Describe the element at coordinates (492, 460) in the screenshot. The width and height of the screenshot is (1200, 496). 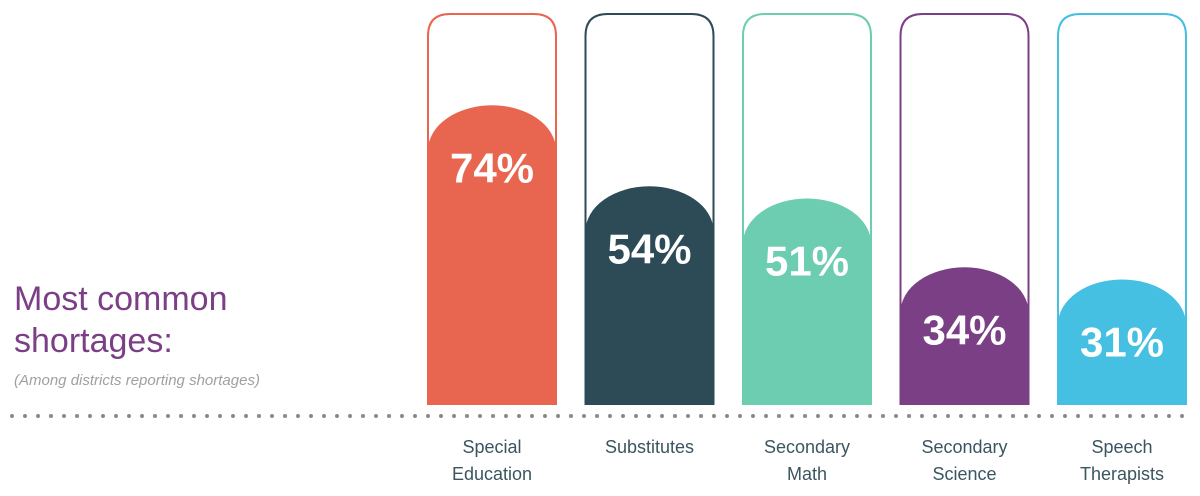
I see `category-label: Special Education` at that location.